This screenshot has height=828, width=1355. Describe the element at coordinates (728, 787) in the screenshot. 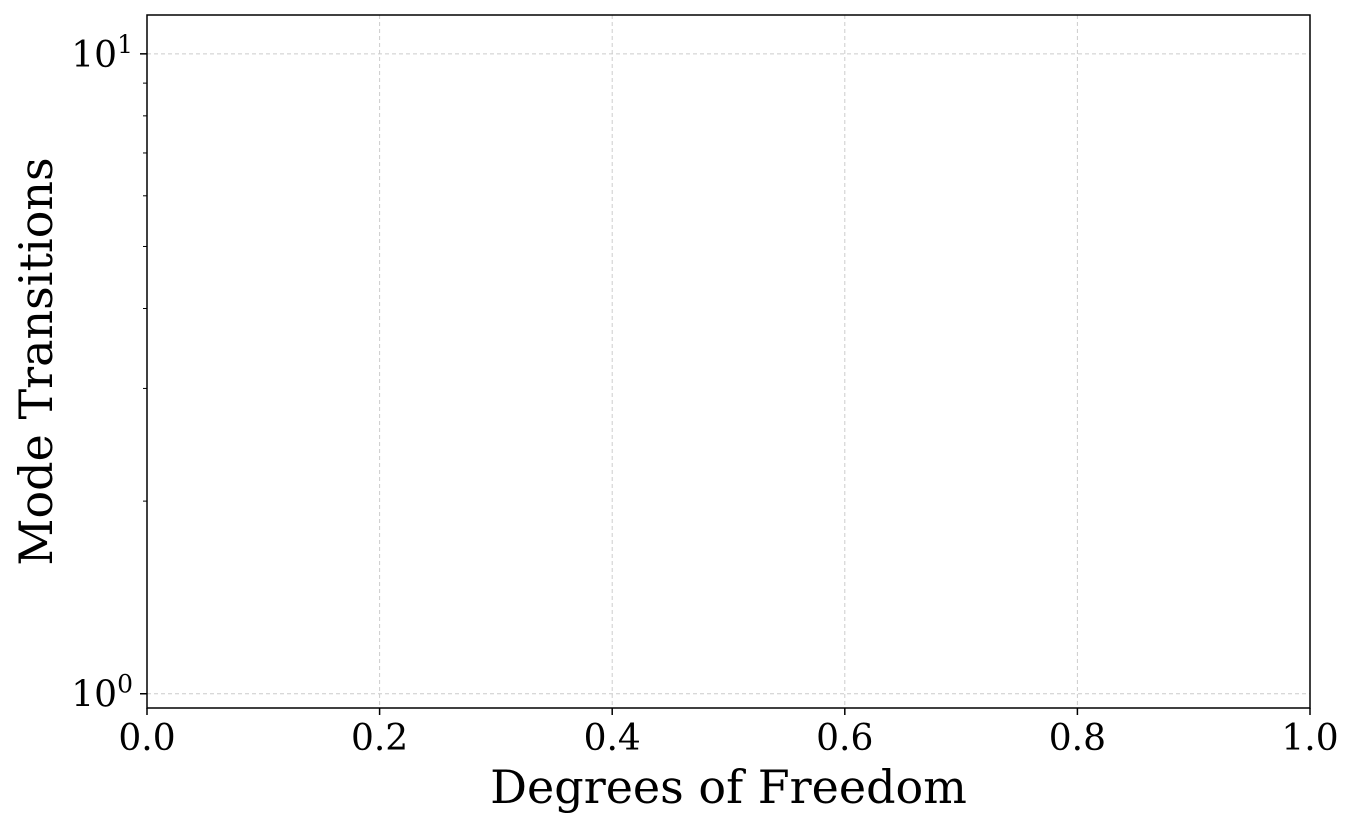

I see `x-axis-title: Degrees of Freedom` at that location.